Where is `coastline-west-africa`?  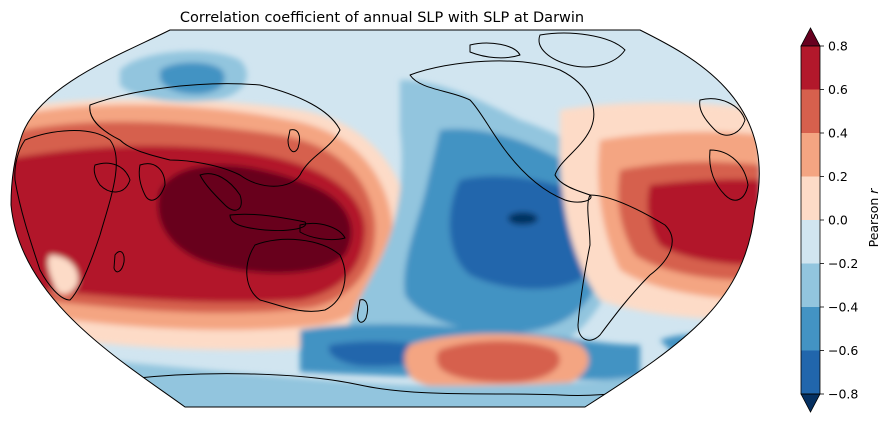 coastline-west-africa is located at coordinates (729, 175).